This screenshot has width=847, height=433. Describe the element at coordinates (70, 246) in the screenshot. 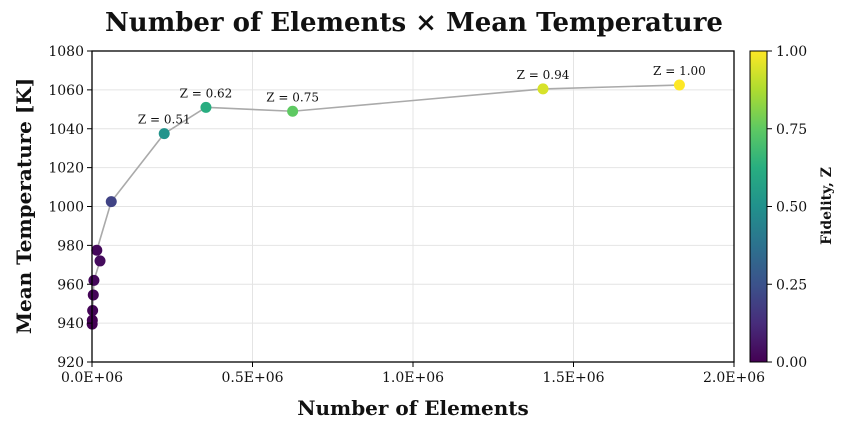

I see `y-tick-label: 980` at that location.